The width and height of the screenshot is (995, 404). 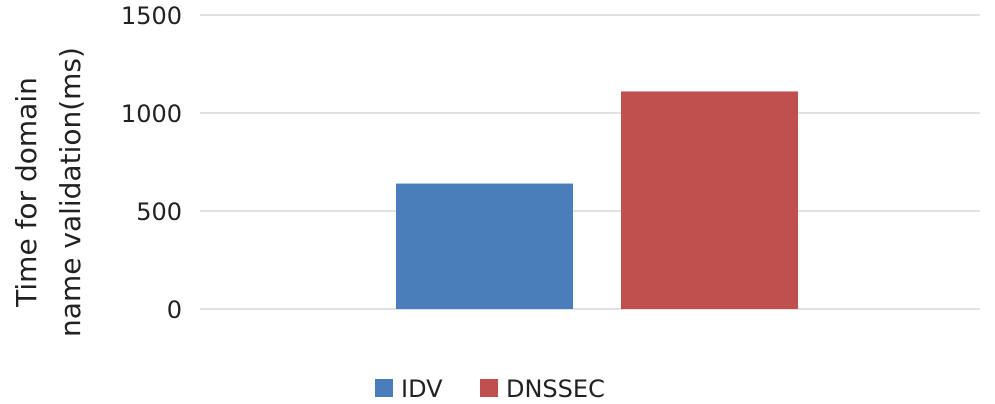 I want to click on bar-dnssec, so click(x=709, y=200).